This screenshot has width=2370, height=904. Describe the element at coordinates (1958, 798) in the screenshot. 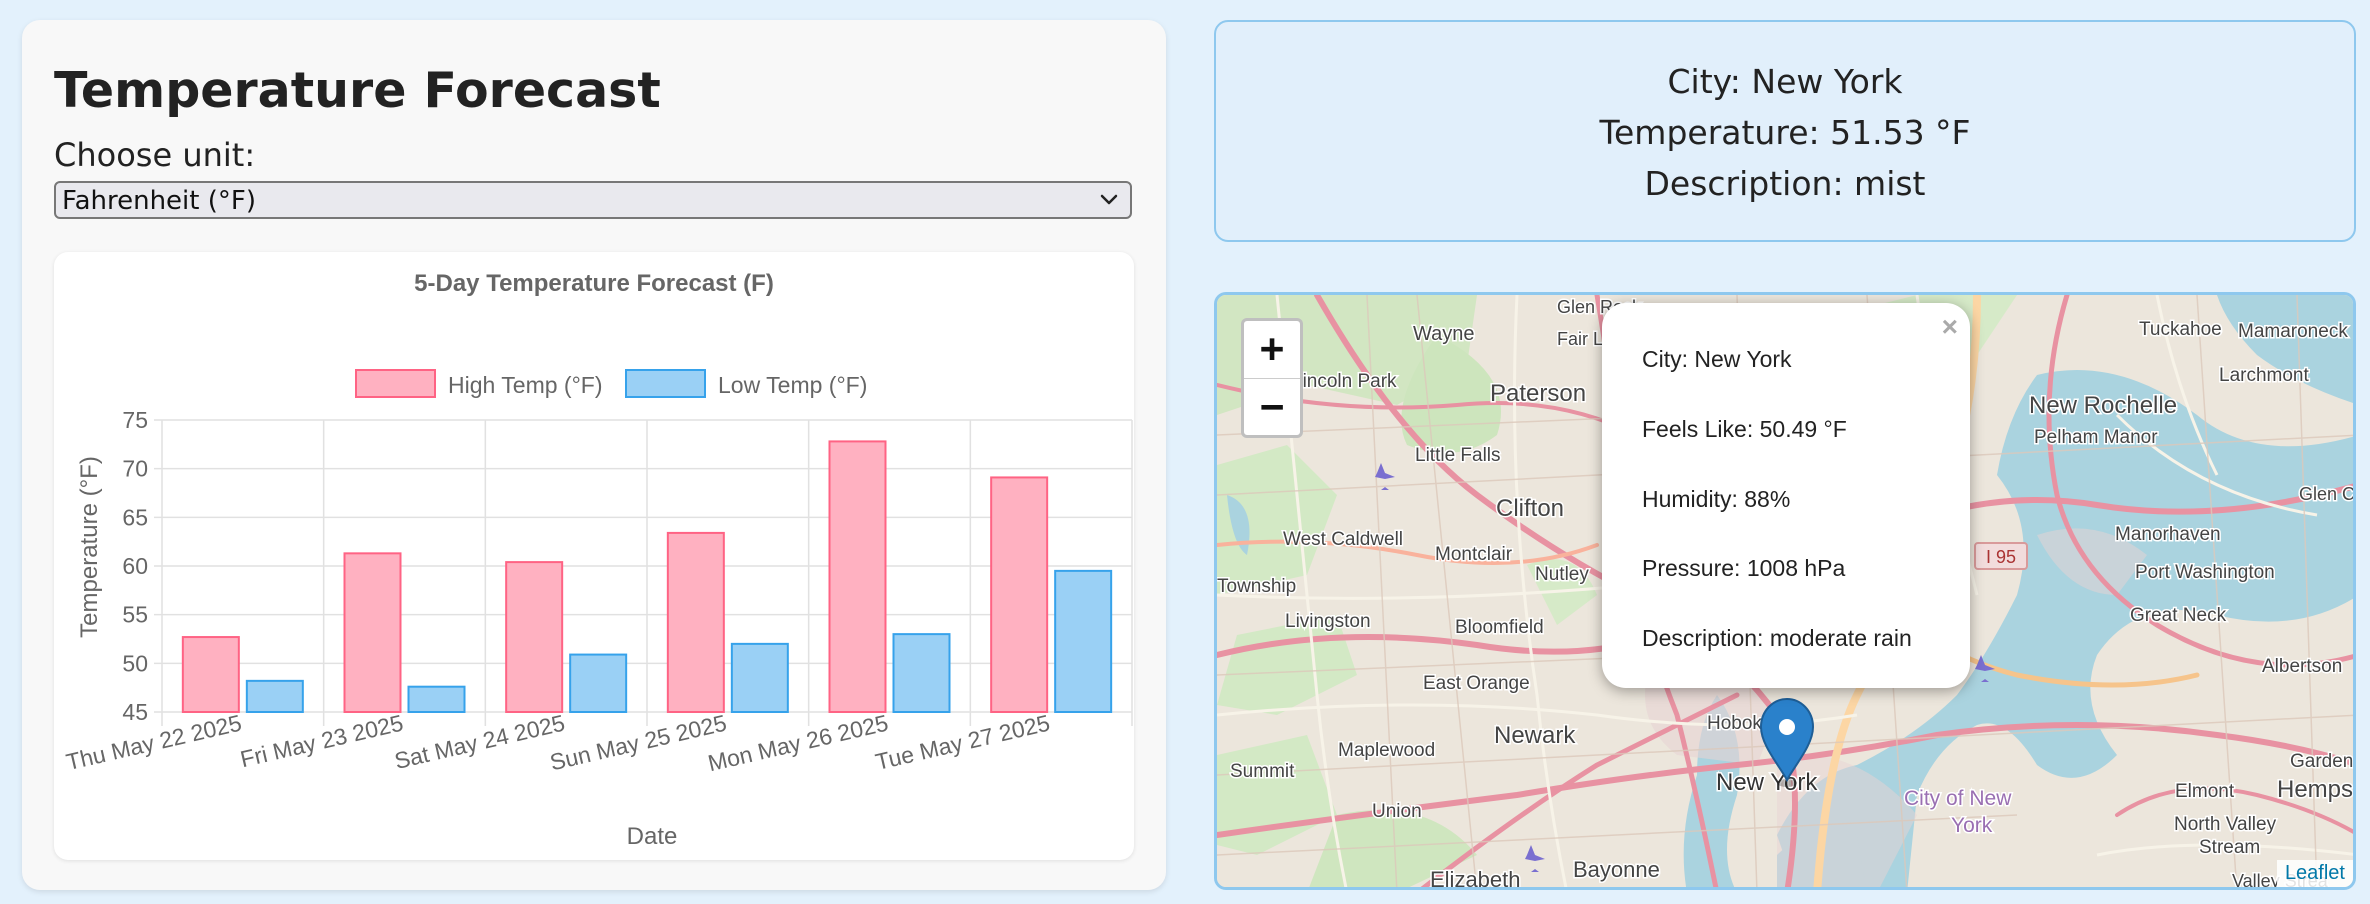

I see `map-label: City of New` at that location.